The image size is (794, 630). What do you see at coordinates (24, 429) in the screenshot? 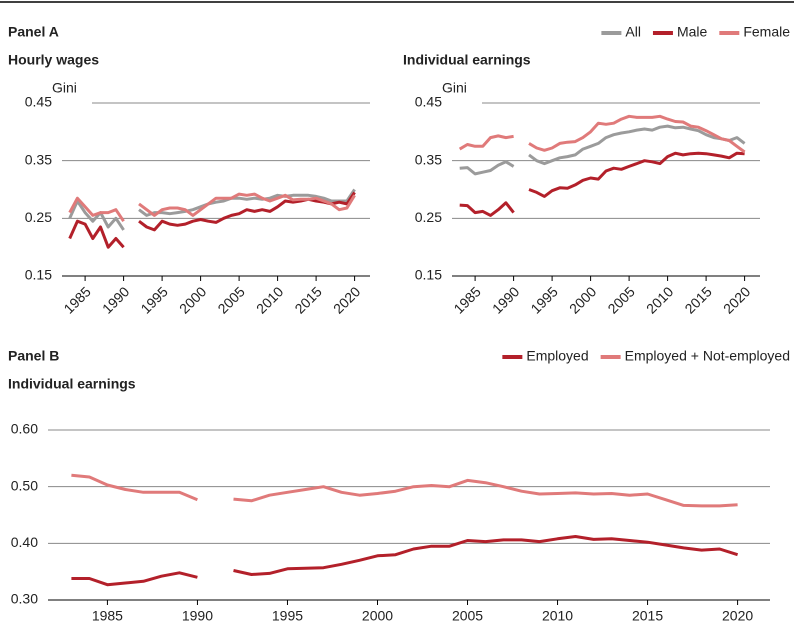
I see `y-tick-label: 0.60` at bounding box center [24, 429].